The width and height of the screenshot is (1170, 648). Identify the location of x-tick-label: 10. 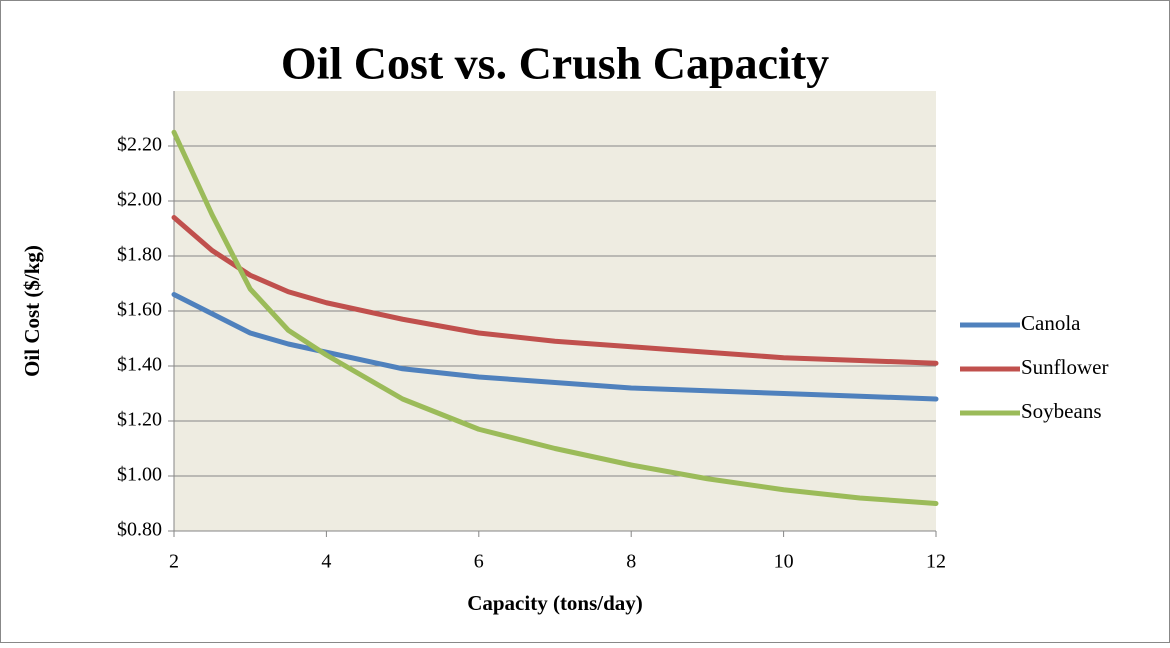
(784, 562).